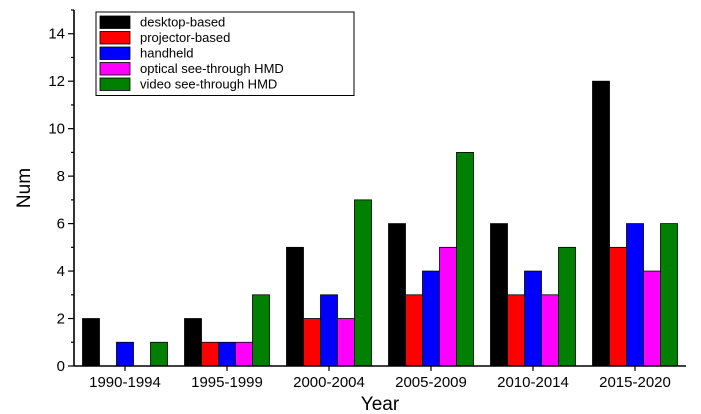 This screenshot has width=701, height=414. What do you see at coordinates (499, 295) in the screenshot?
I see `bar-desktop-based-2010-2014` at bounding box center [499, 295].